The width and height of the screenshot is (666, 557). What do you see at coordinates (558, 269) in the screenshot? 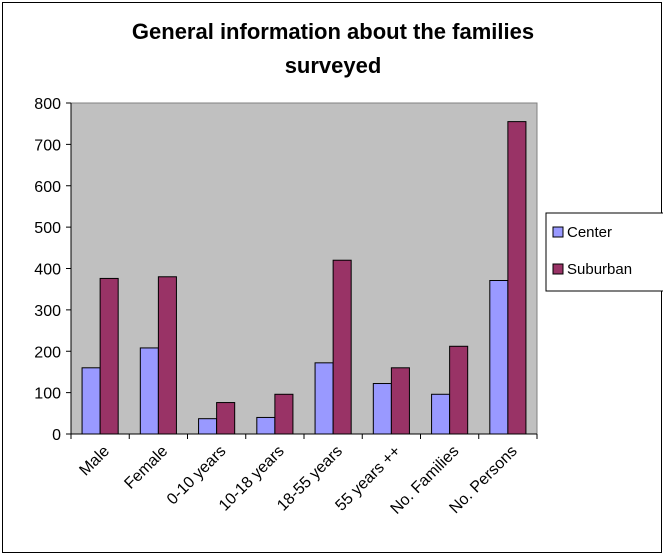
I see `legend-swatch-suburban` at bounding box center [558, 269].